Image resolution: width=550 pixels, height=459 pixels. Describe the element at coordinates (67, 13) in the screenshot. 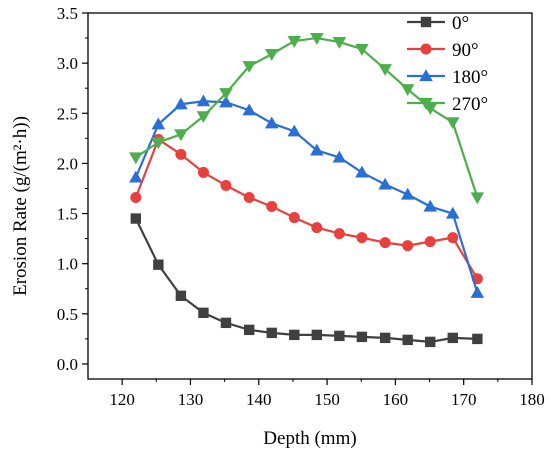

I see `y-tick-label: 3.5` at that location.